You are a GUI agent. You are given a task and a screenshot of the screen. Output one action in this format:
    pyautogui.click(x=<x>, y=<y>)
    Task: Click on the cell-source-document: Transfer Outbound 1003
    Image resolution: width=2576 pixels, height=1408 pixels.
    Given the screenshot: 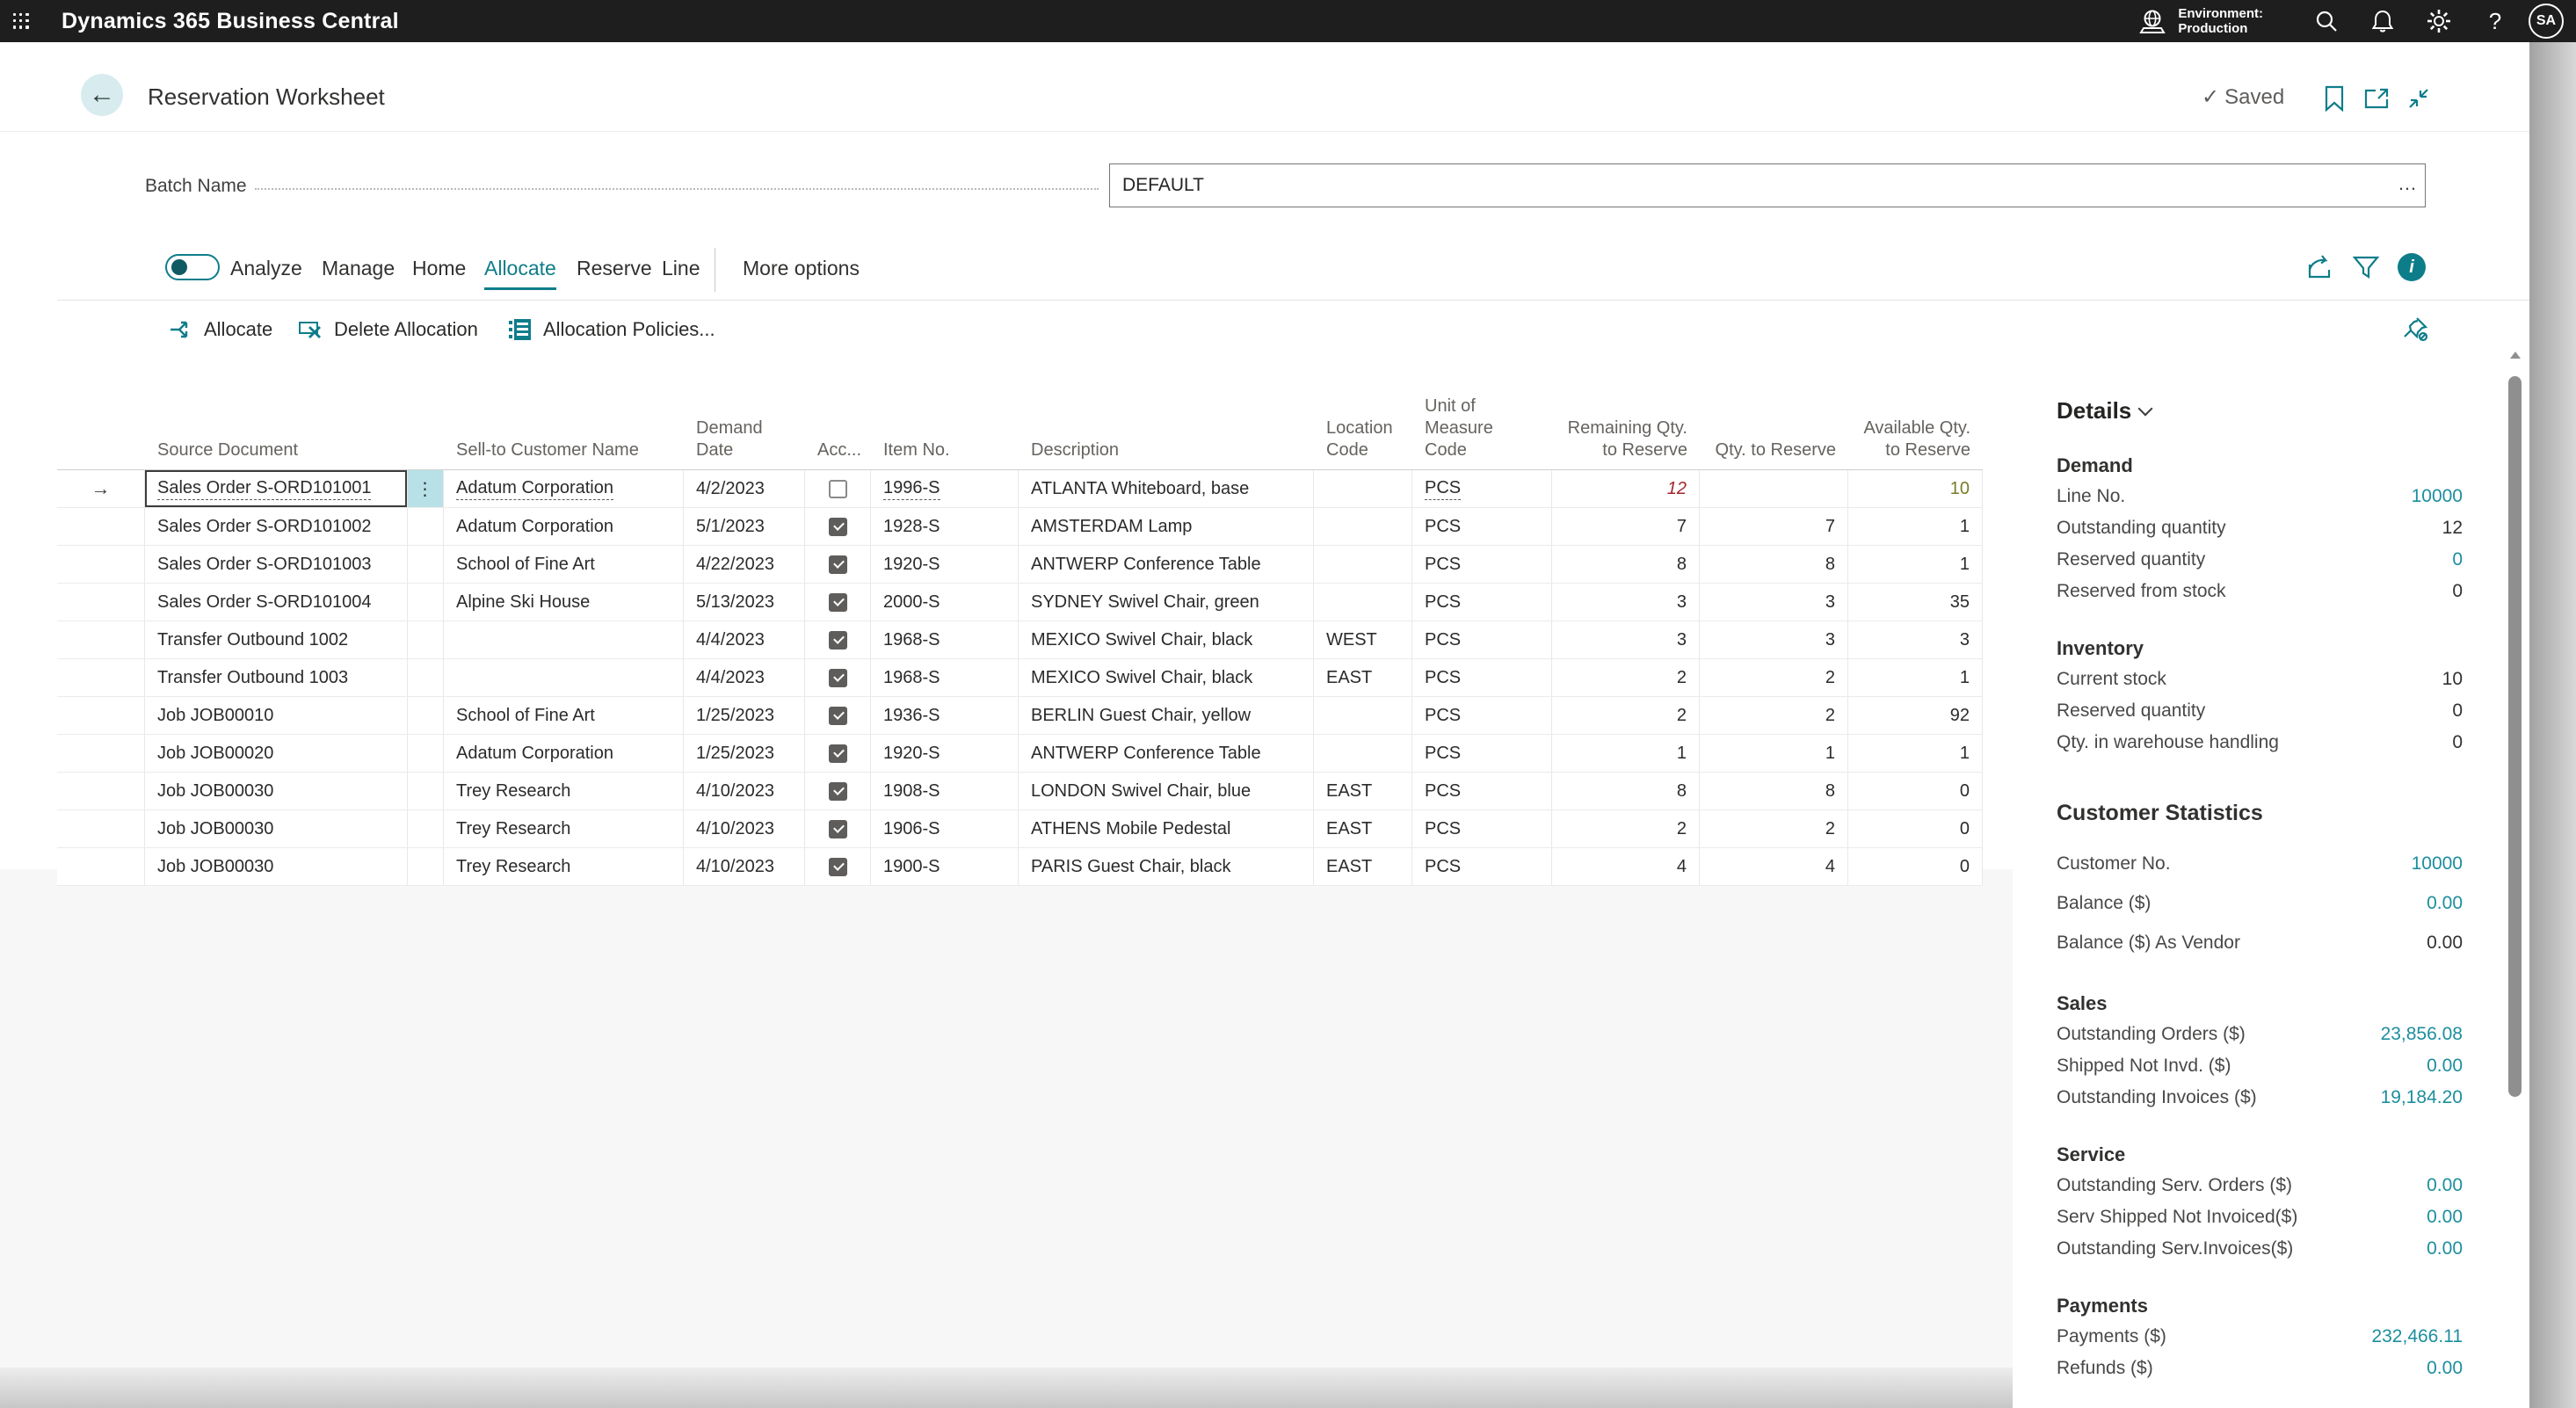 What is the action you would take?
    pyautogui.click(x=276, y=677)
    